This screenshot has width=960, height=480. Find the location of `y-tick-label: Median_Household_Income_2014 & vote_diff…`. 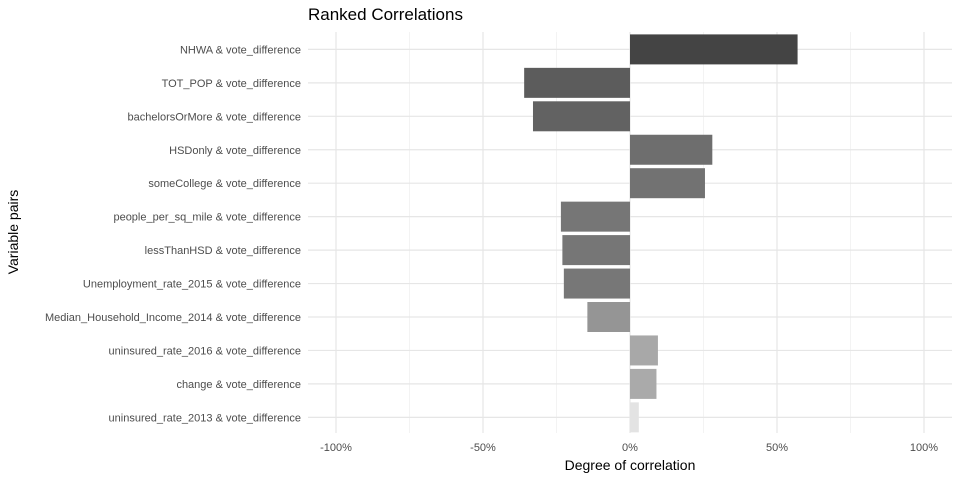

y-tick-label: Median_Household_Income_2014 & vote_diff… is located at coordinates (173, 318).